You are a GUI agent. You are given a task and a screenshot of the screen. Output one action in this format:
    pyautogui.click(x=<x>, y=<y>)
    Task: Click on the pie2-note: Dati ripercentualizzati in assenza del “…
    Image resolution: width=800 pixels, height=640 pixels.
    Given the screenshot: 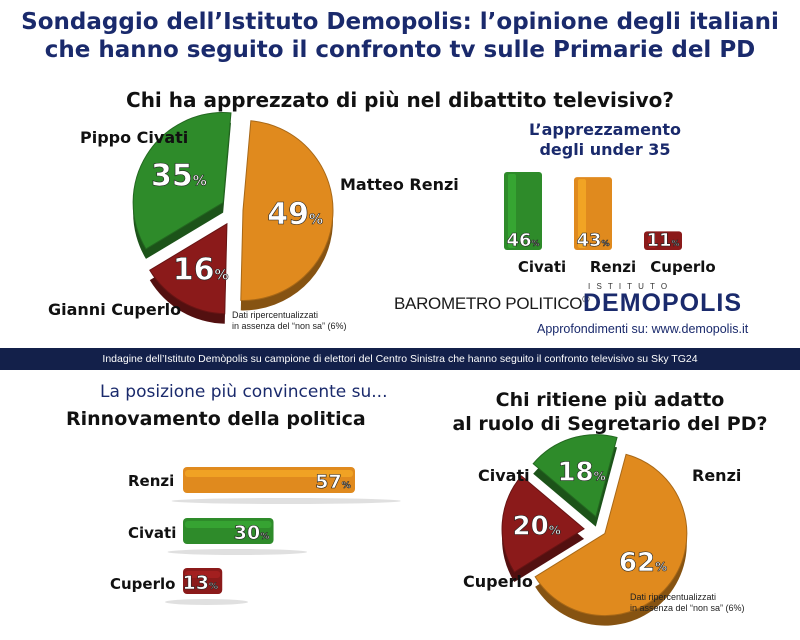 What is the action you would take?
    pyautogui.click(x=687, y=603)
    